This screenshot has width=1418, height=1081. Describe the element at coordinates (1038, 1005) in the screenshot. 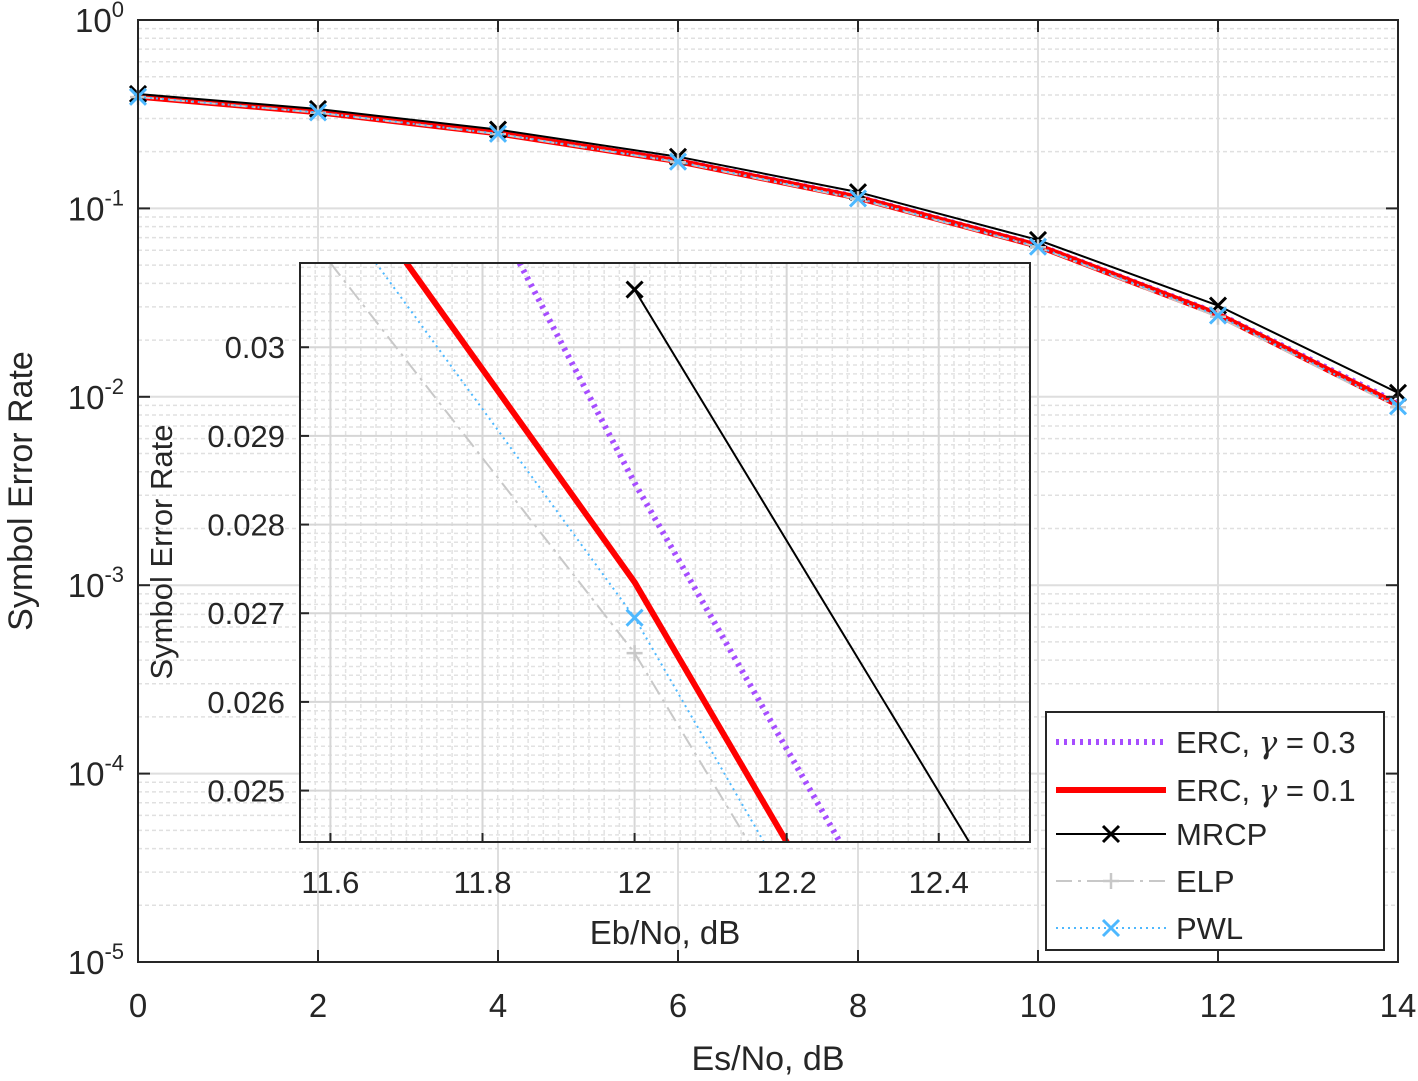

I see `x-tick-label: 10` at that location.